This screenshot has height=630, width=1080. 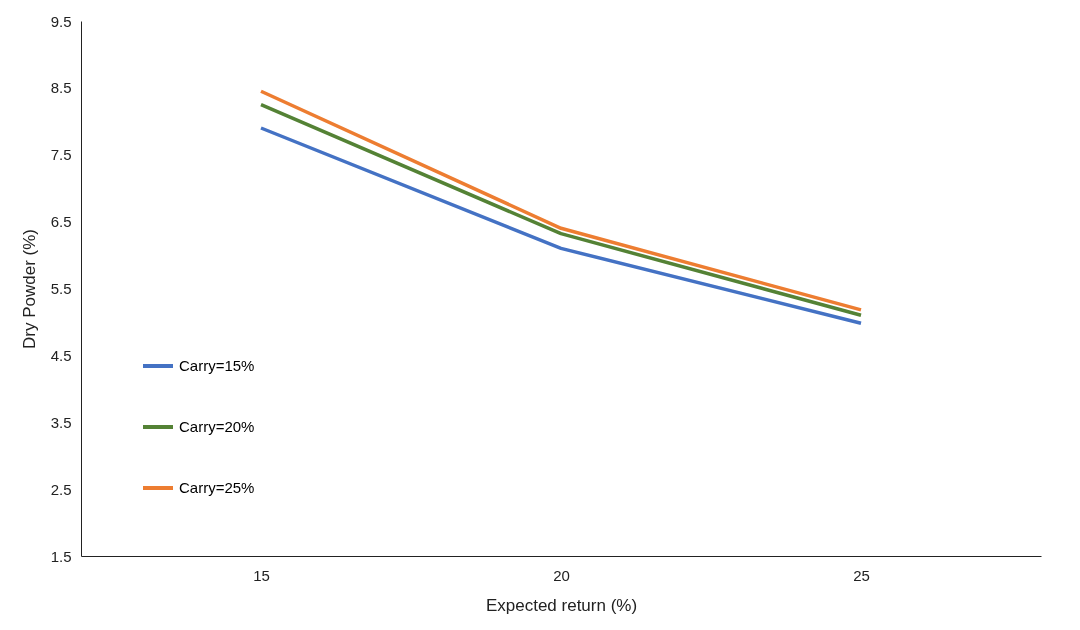 What do you see at coordinates (61, 489) in the screenshot?
I see `y-tick-label: 2.5` at bounding box center [61, 489].